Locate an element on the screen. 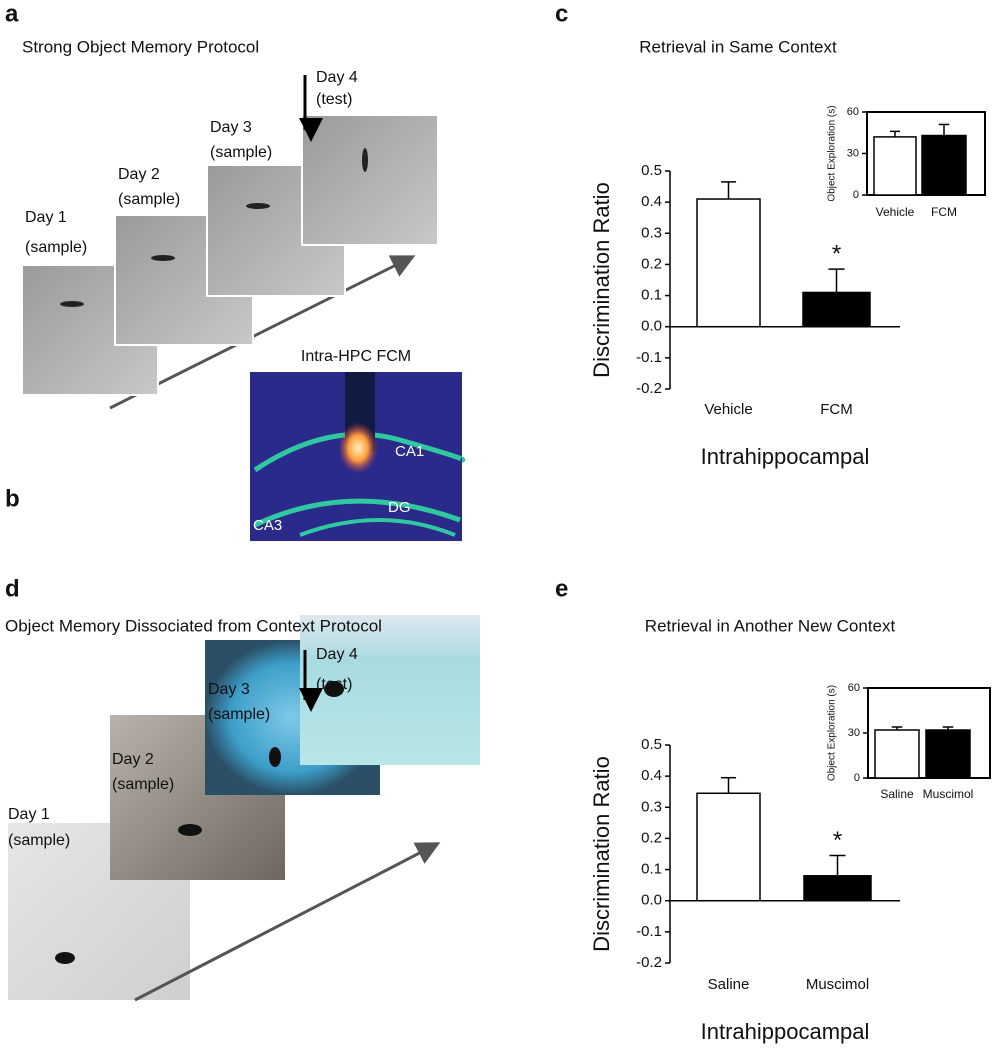 This screenshot has width=994, height=1050. image-label: CA3 is located at coordinates (267, 525).